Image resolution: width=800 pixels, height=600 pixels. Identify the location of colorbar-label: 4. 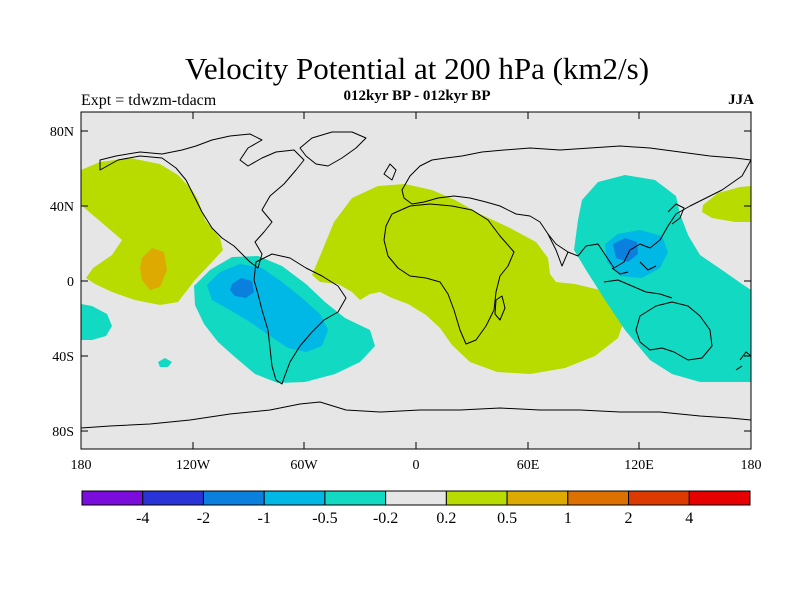
(689, 518).